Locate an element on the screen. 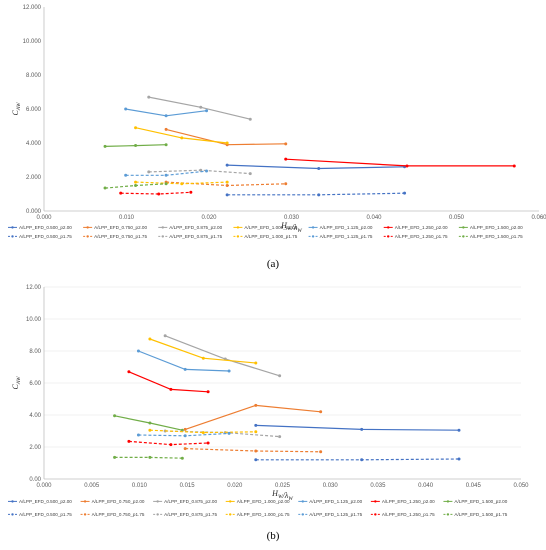  legend-entry: A/LPP_EFD_1.250_p2.00 is located at coordinates (415, 227).